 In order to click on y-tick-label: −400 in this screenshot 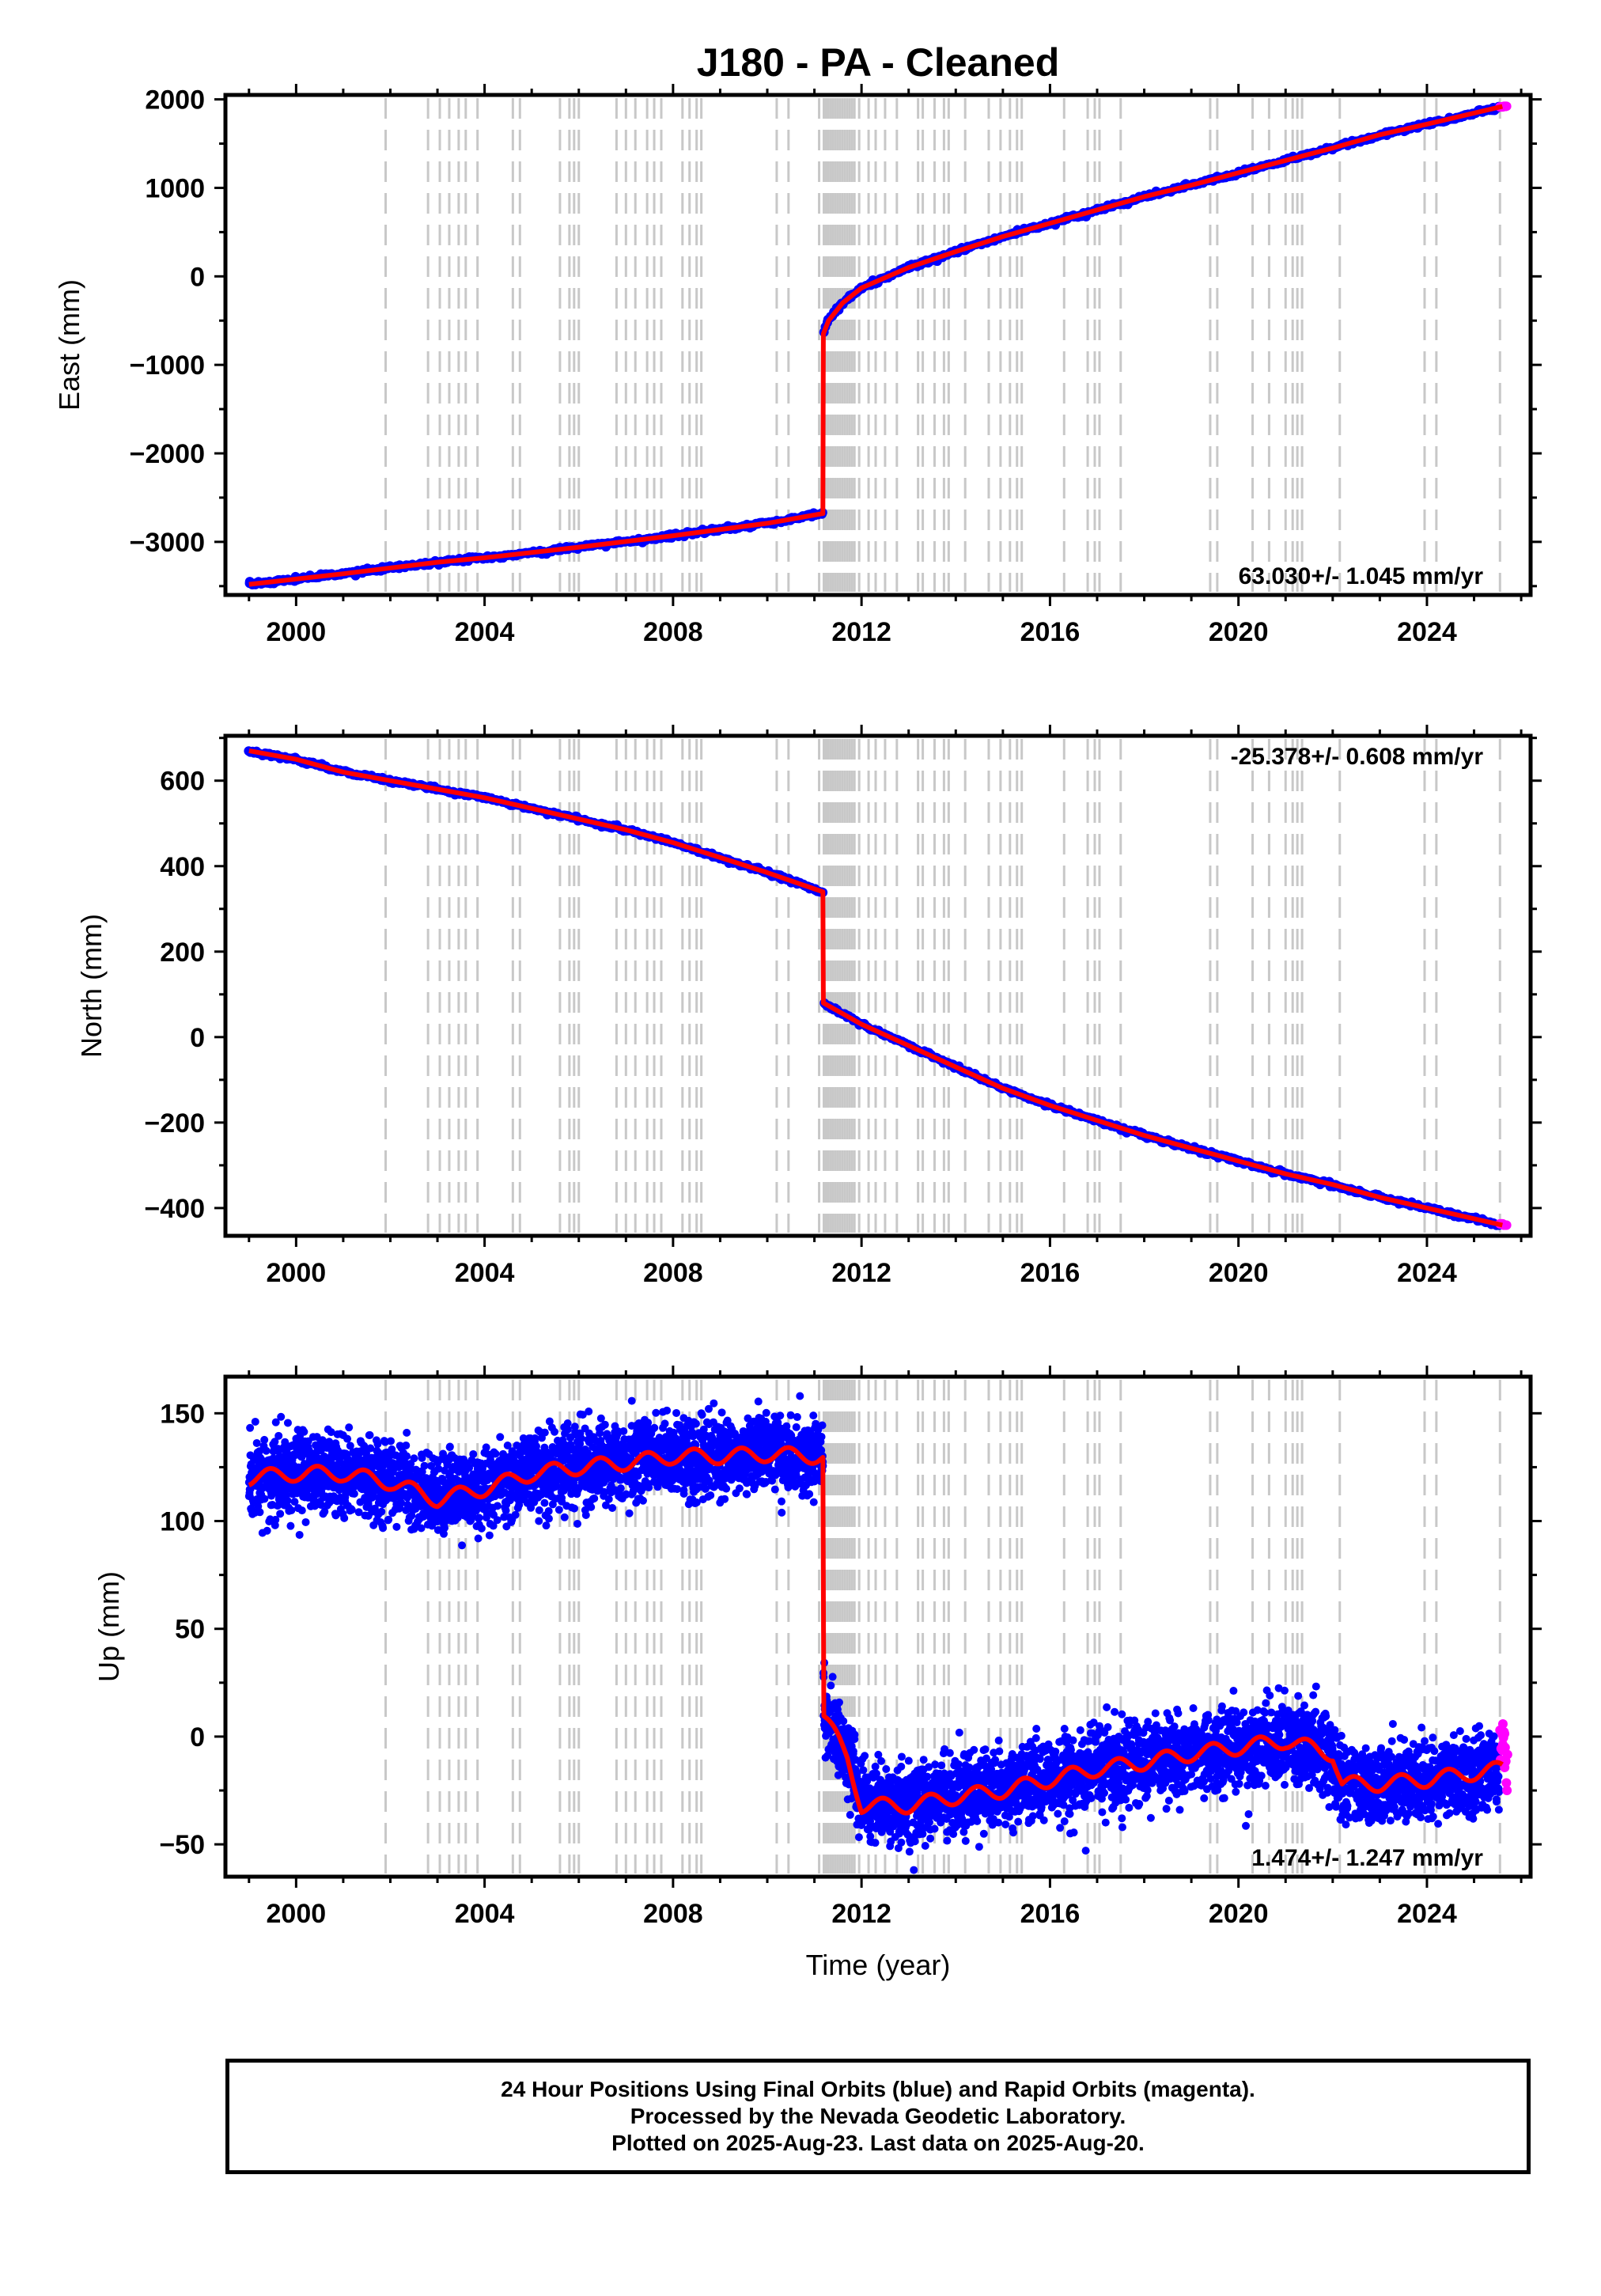, I will do `click(175, 1209)`.